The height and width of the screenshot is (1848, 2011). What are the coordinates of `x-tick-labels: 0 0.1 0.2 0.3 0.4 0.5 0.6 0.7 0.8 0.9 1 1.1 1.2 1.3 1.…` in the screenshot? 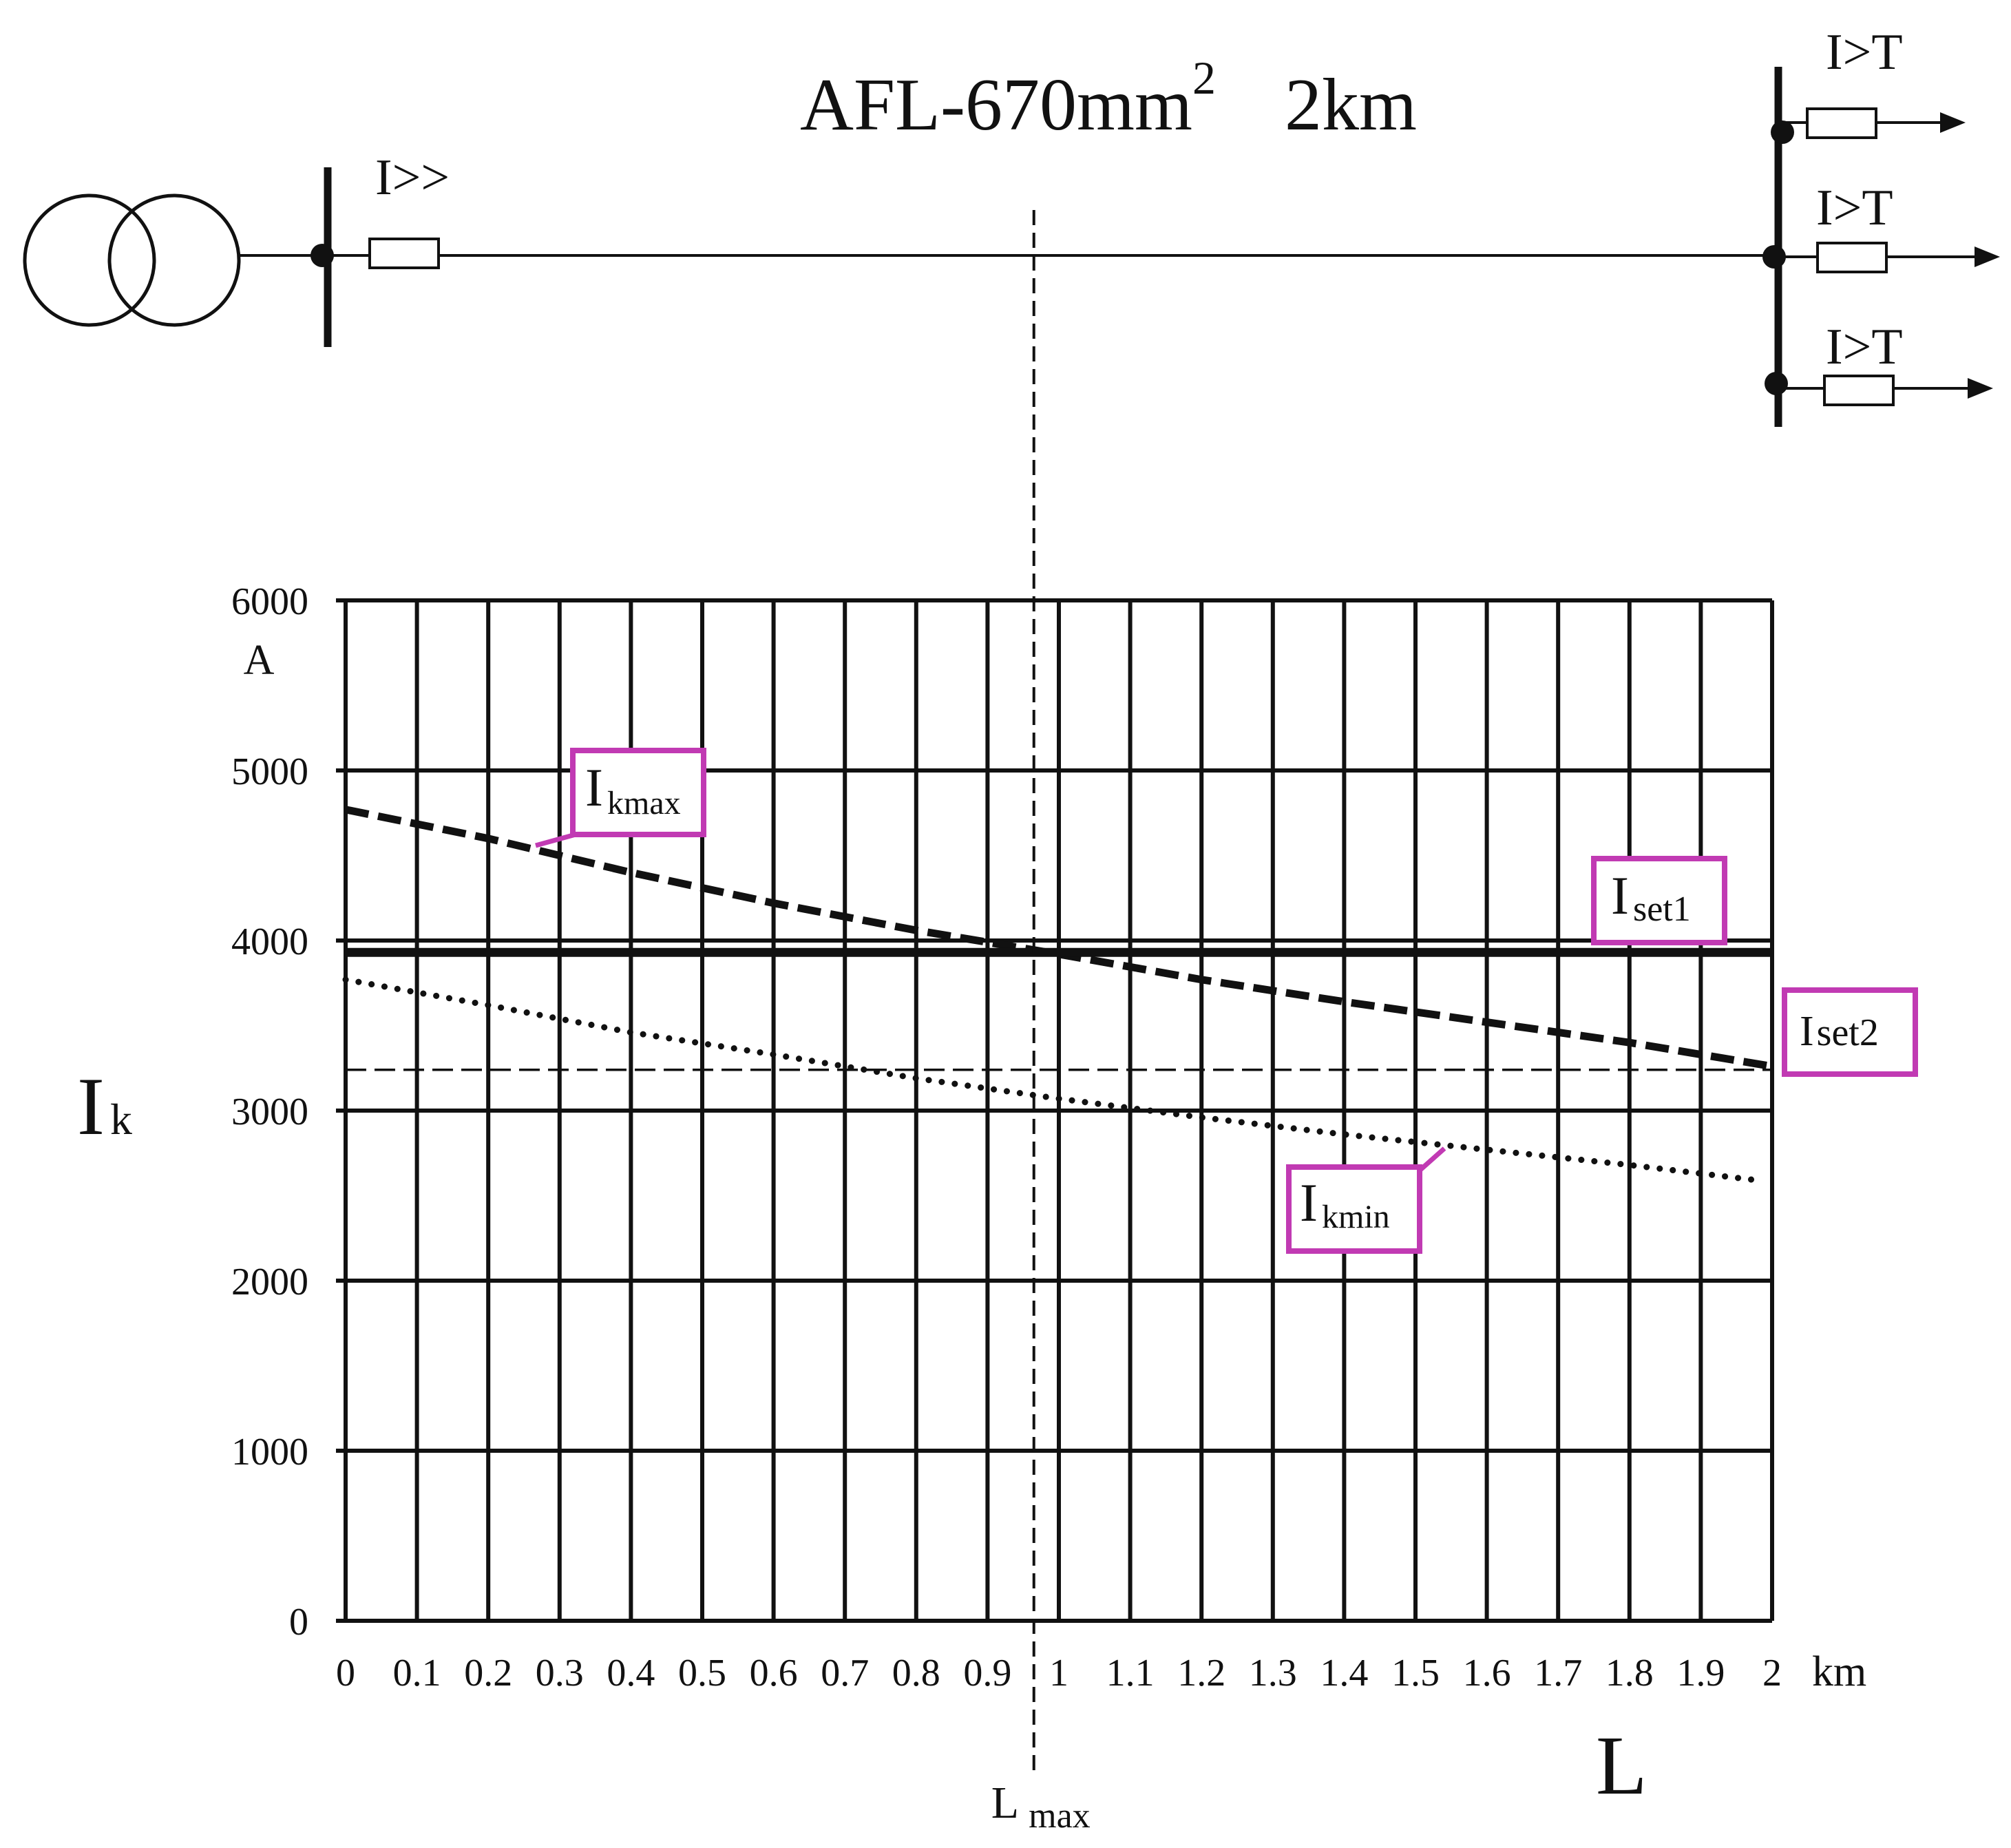 It's located at (1059, 1673).